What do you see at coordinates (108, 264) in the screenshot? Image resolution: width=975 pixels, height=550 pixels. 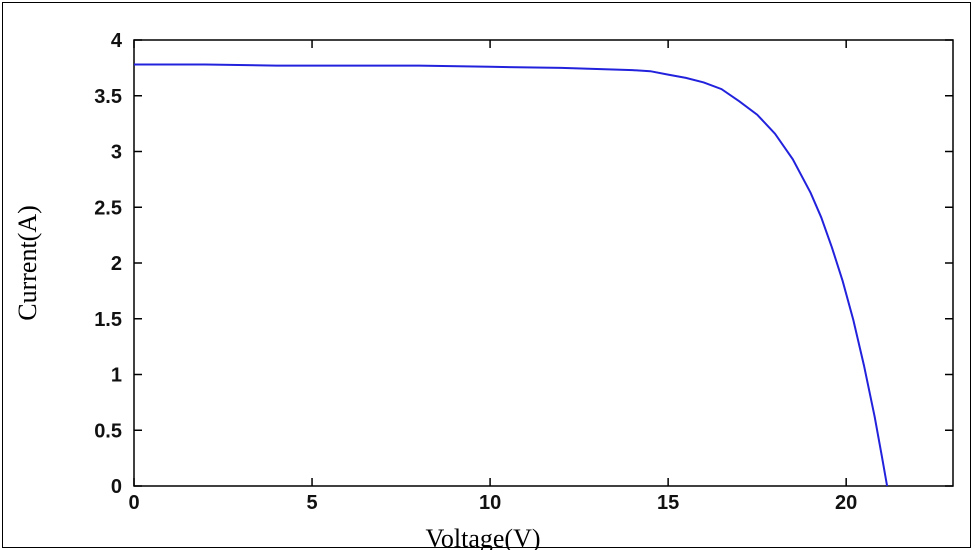 I see `y-tick-labels: 0 0.5 1 1.5 2 2.5 3 3.5 4` at bounding box center [108, 264].